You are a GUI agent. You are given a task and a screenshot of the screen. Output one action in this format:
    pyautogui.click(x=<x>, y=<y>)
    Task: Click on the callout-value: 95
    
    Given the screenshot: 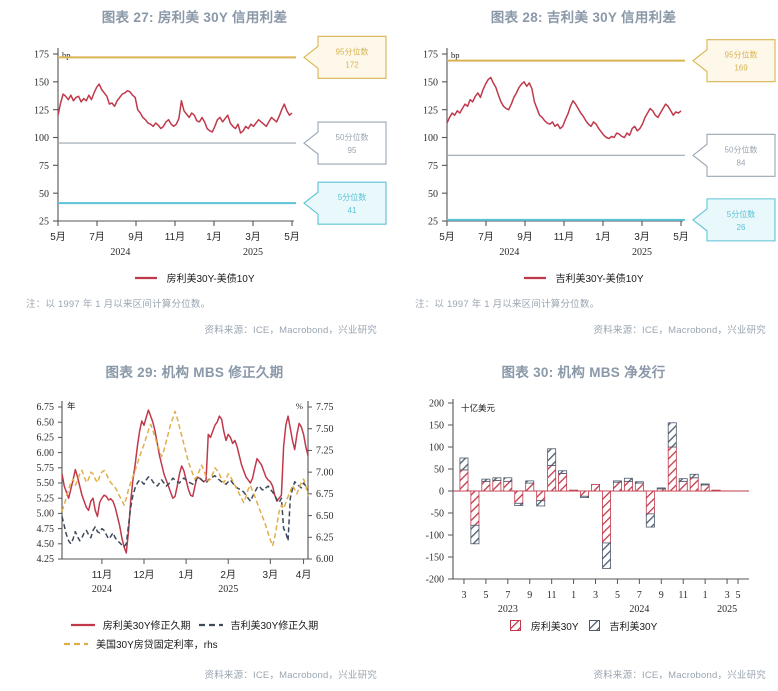 What is the action you would take?
    pyautogui.click(x=352, y=150)
    